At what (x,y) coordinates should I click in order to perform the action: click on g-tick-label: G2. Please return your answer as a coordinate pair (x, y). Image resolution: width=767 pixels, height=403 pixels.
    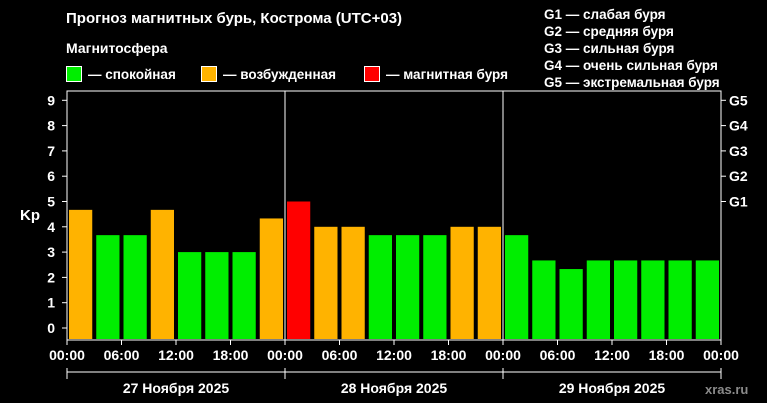
    Looking at the image, I should click on (738, 176).